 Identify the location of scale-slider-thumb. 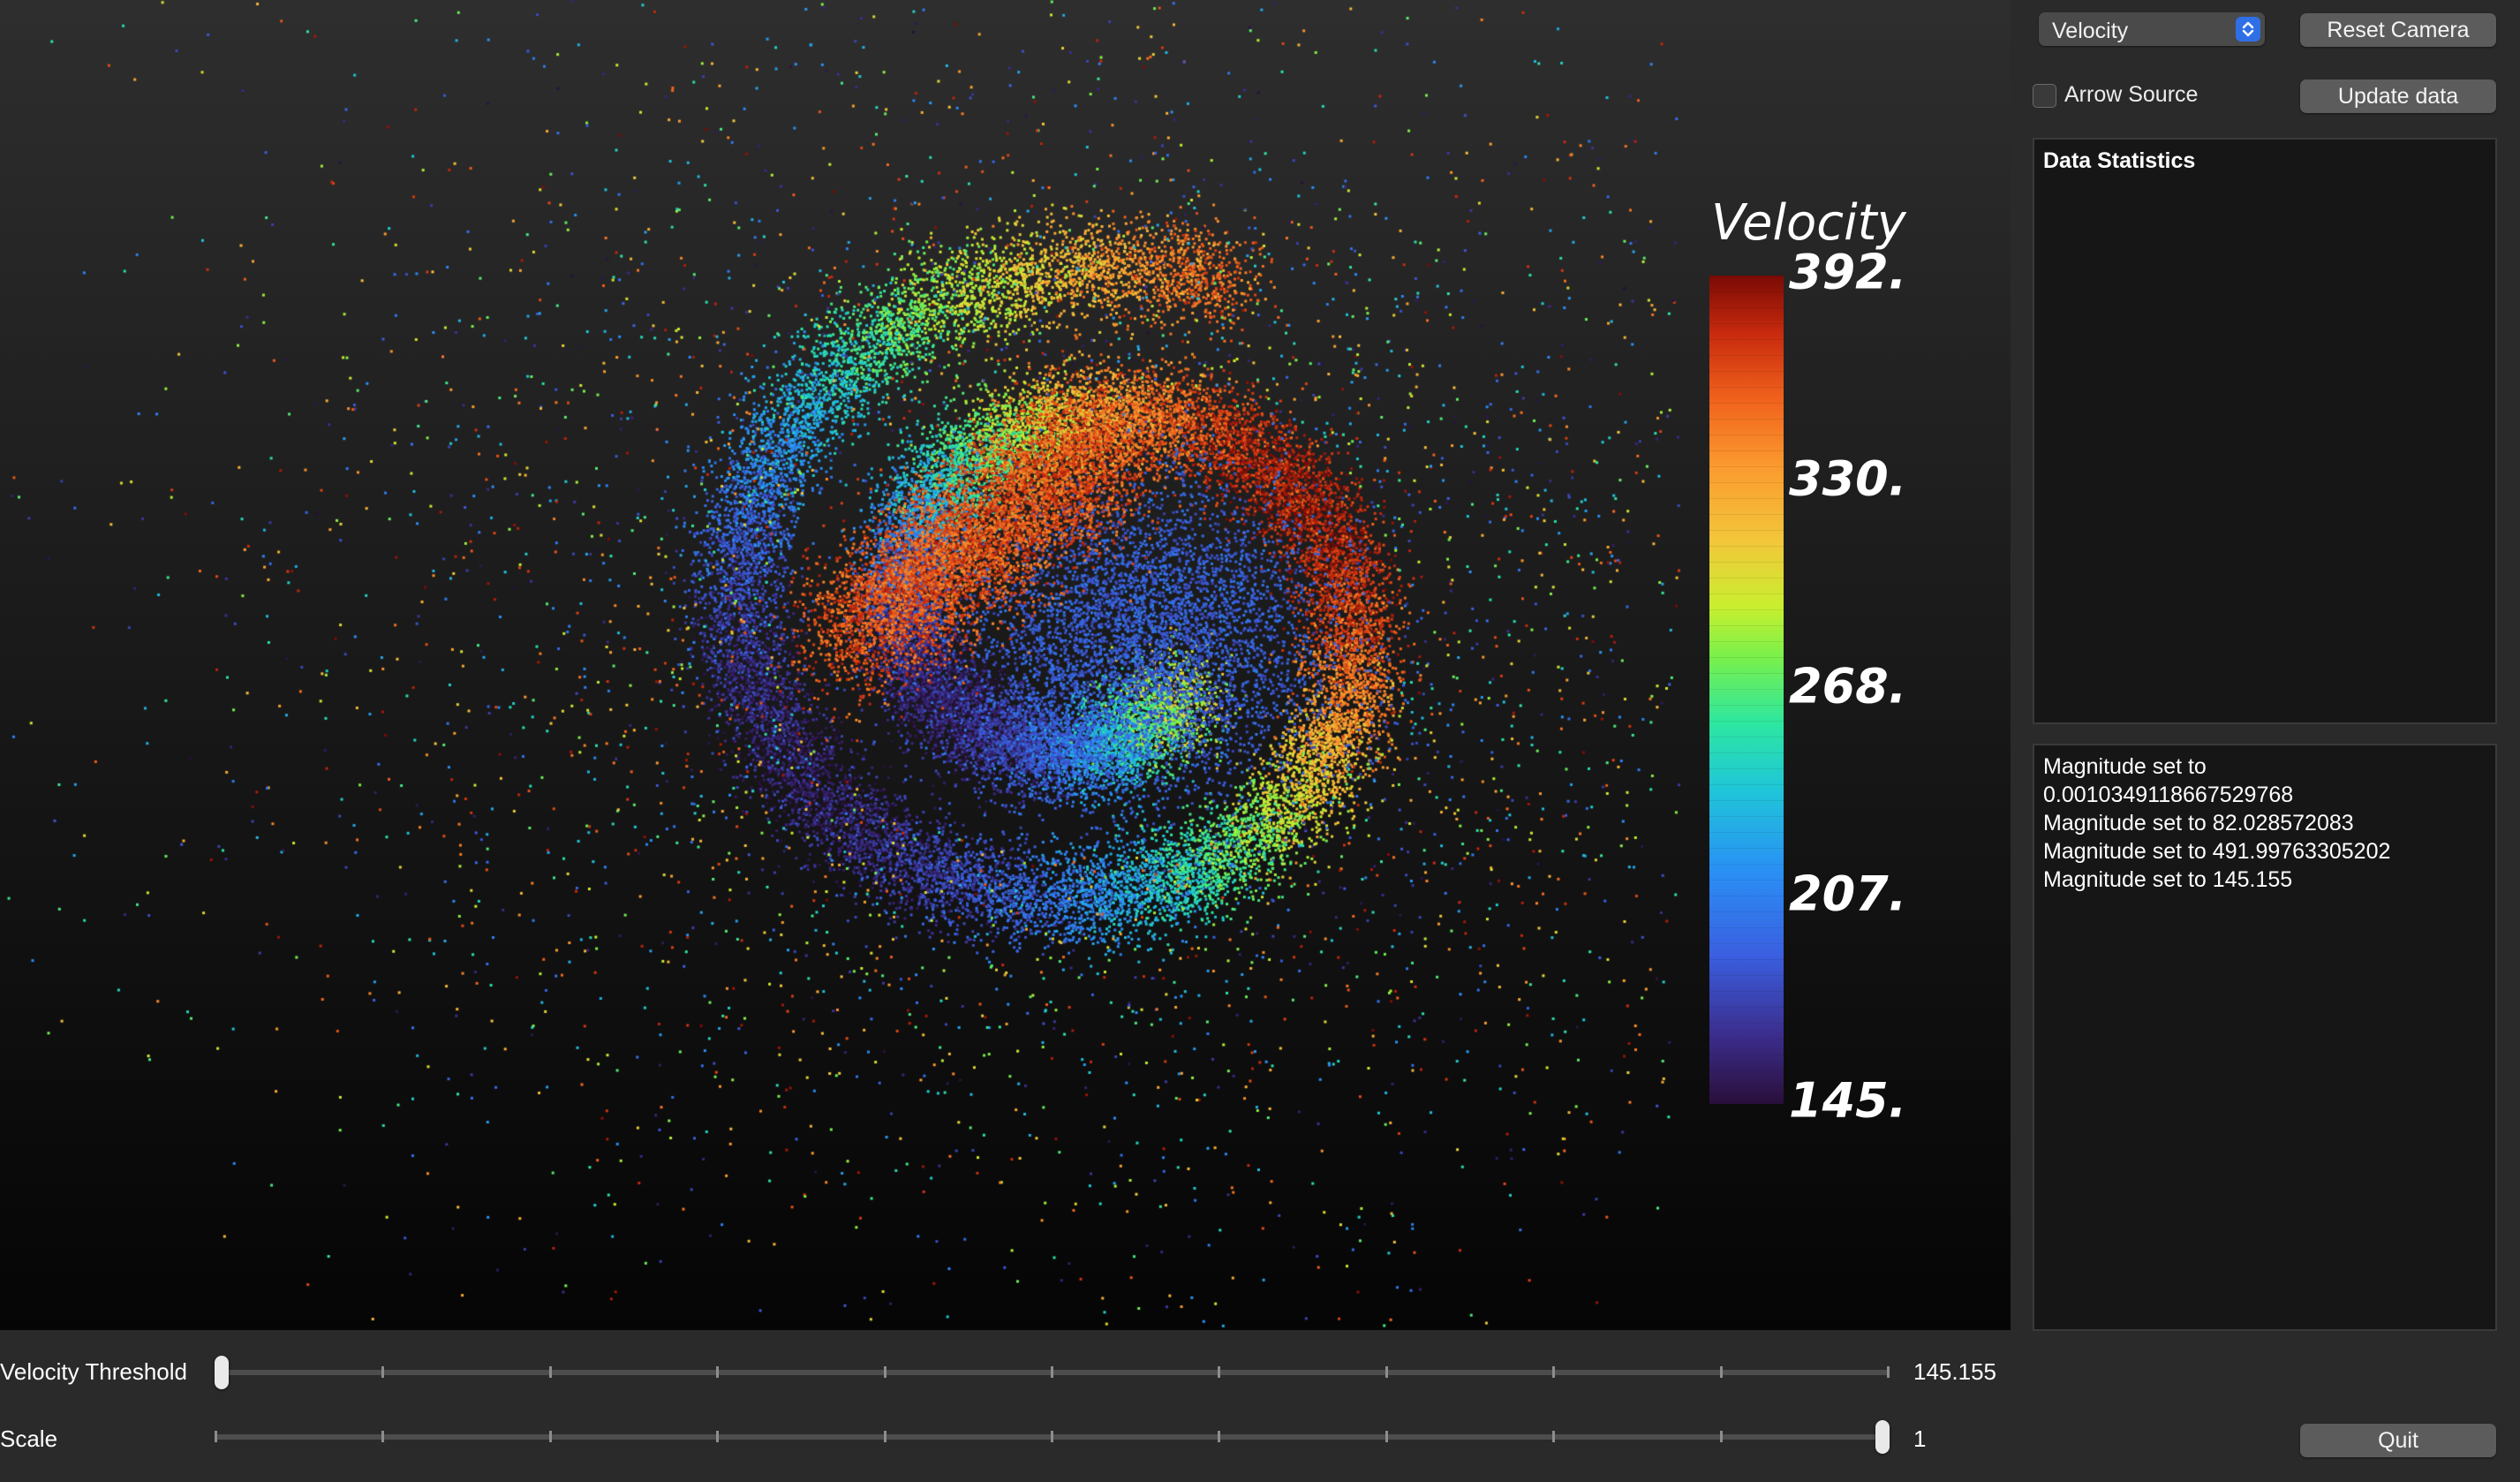
(1882, 1437).